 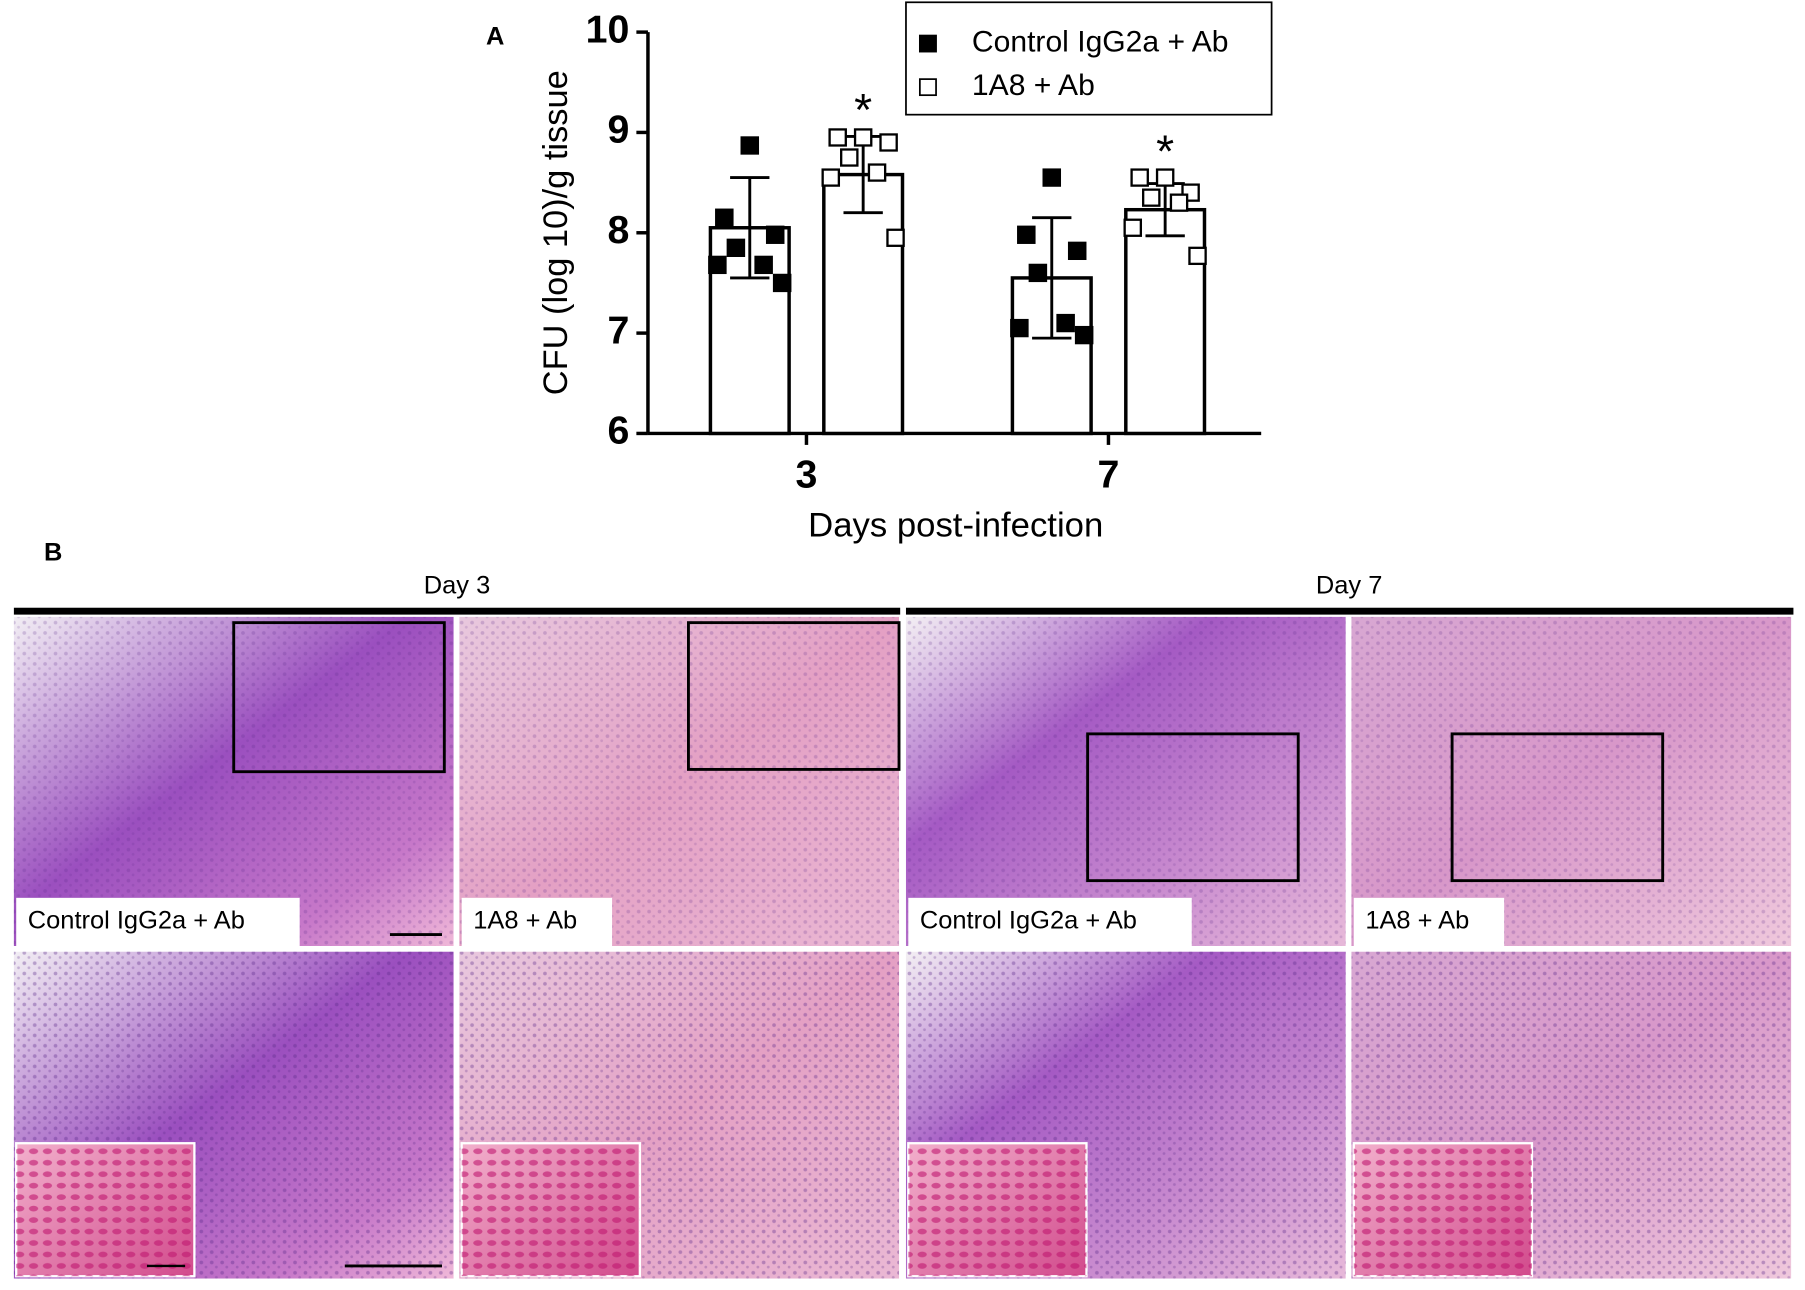 I want to click on legend-box, so click(x=1089, y=58).